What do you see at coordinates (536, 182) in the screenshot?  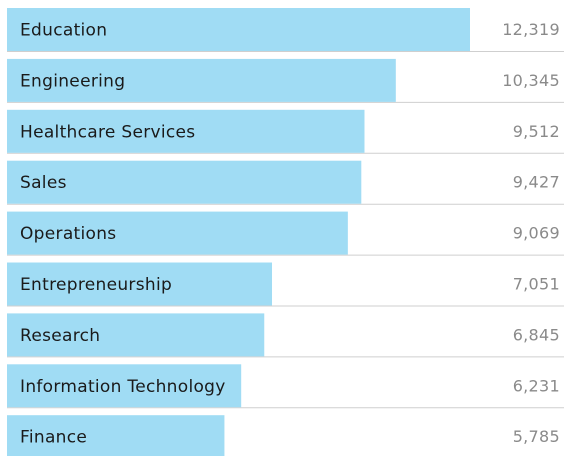 I see `value-label: 9,427` at bounding box center [536, 182].